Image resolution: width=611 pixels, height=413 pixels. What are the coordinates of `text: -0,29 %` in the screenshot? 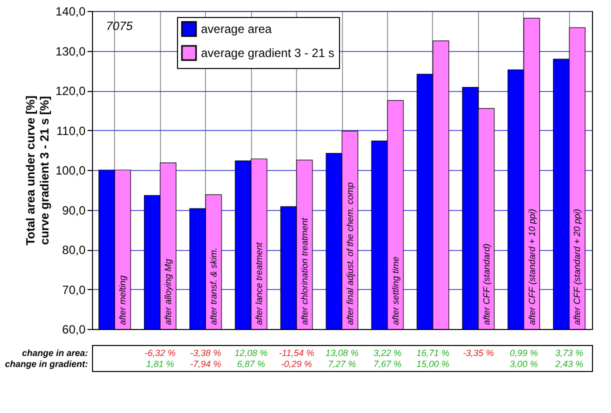 It's located at (296, 364).